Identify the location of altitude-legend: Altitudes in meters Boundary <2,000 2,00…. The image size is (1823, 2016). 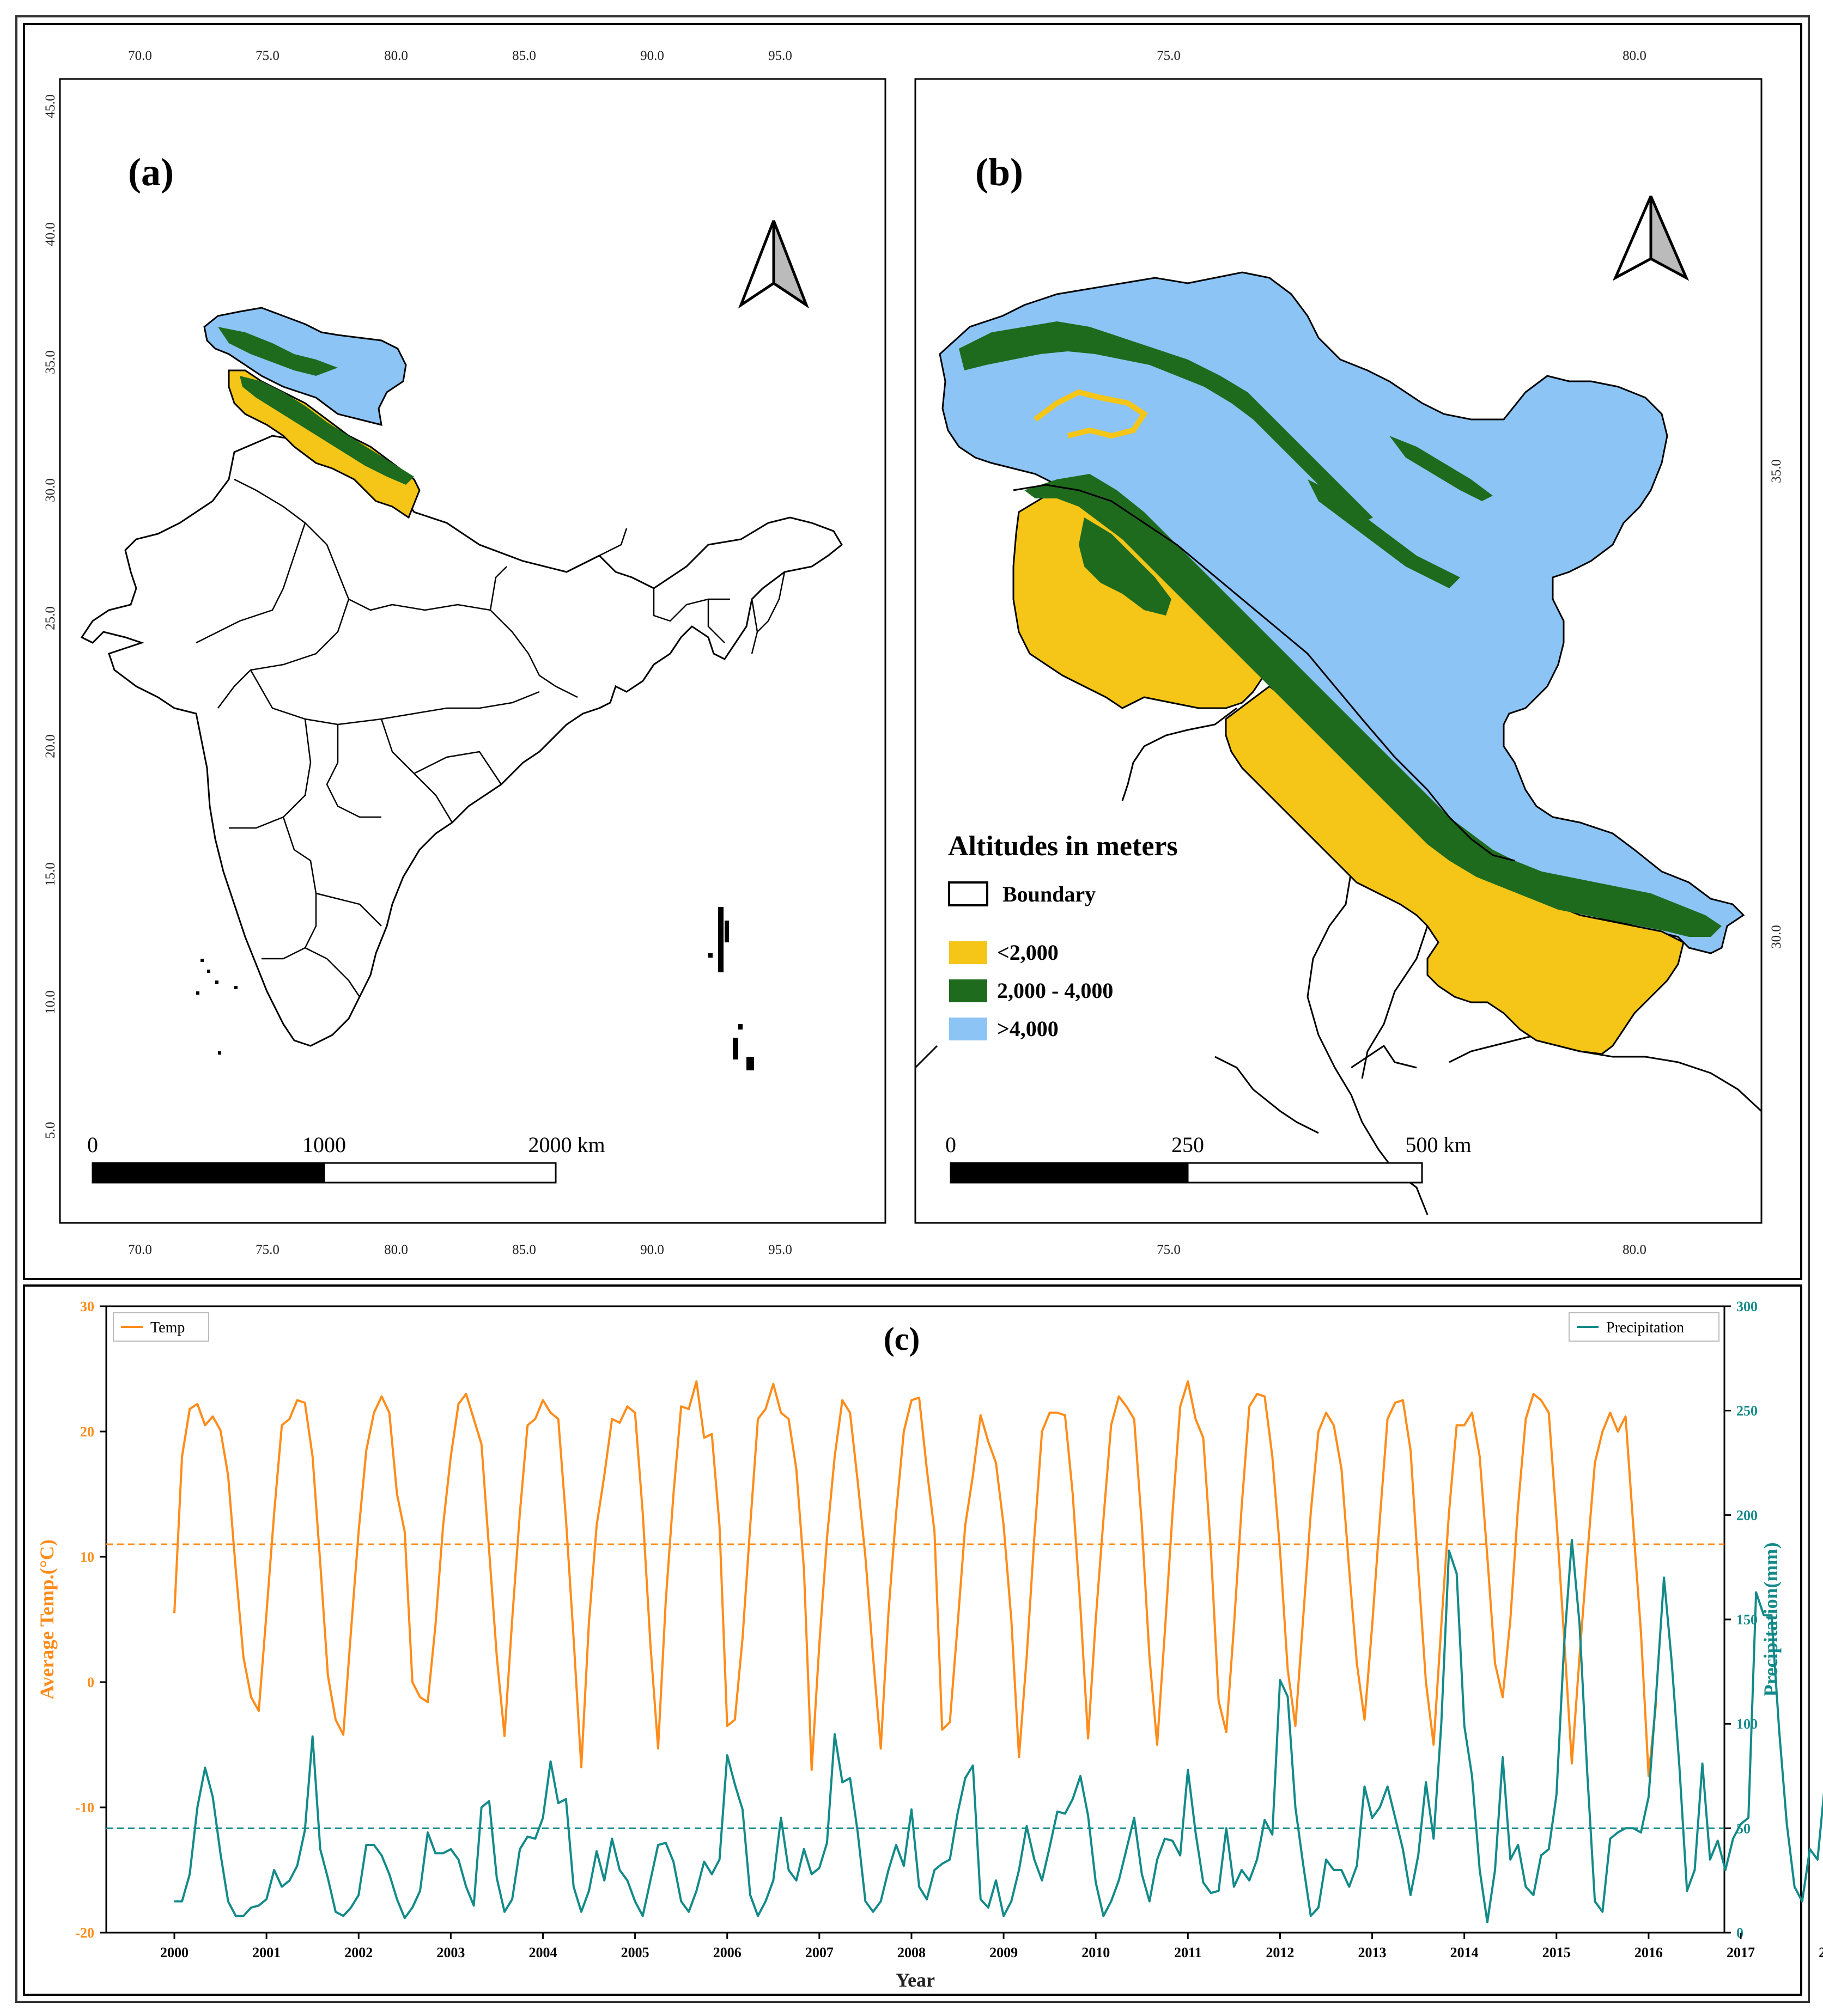
(1063, 936).